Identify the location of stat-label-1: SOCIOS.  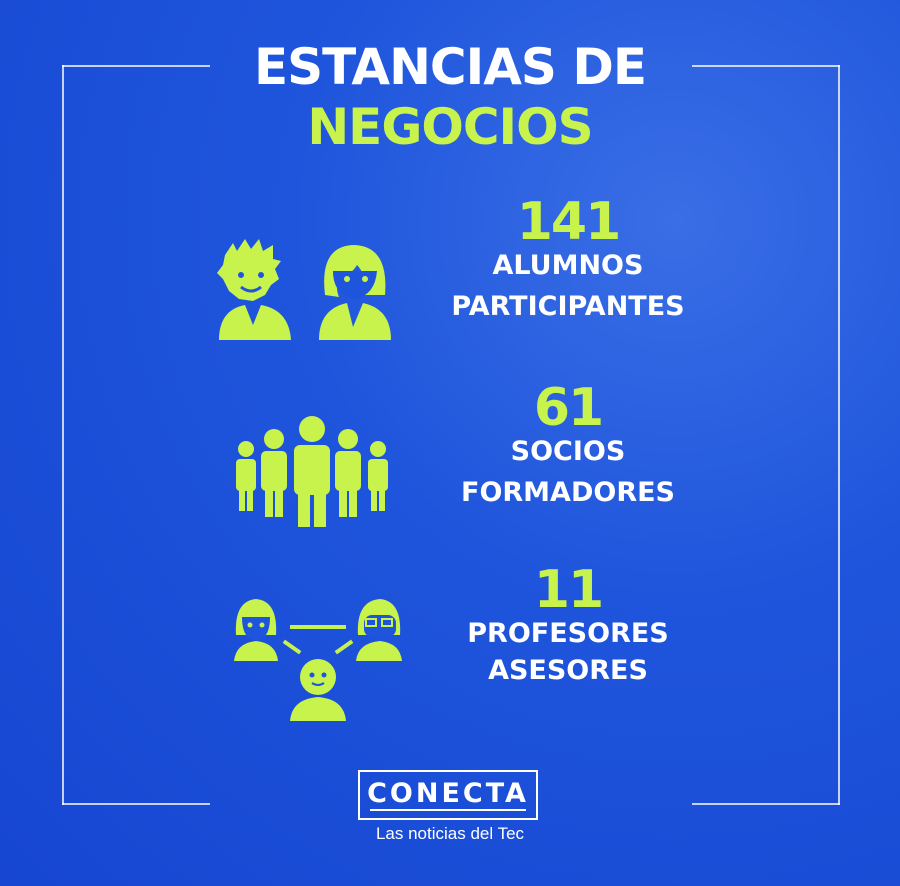
(568, 451).